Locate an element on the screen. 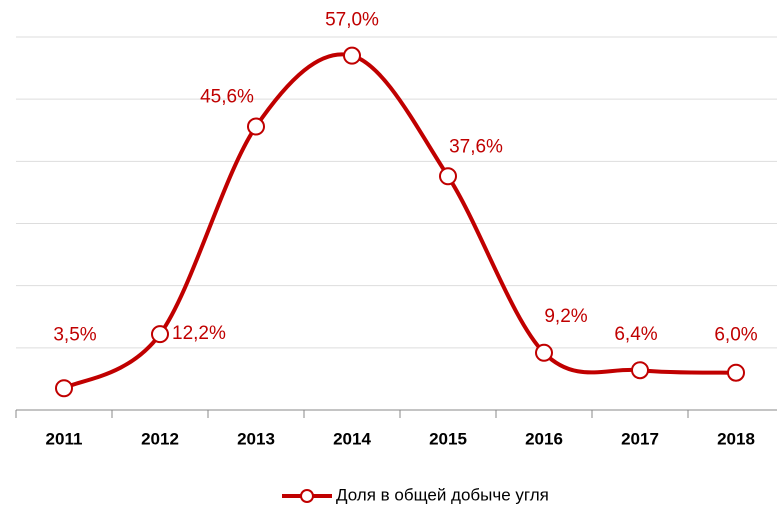  legend-marker is located at coordinates (307, 496).